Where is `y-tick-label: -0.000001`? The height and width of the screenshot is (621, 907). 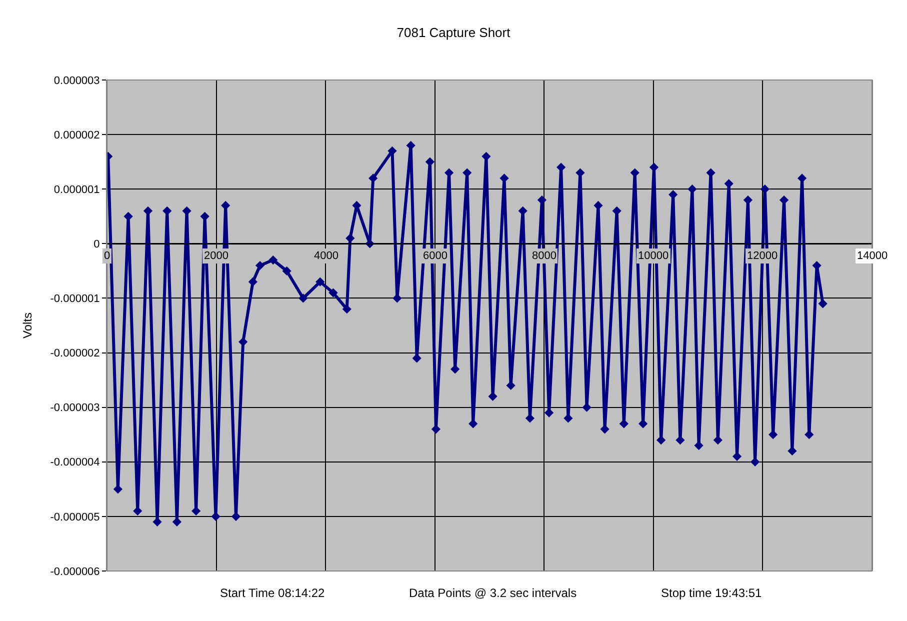
y-tick-label: -0.000001 is located at coordinates (75, 299).